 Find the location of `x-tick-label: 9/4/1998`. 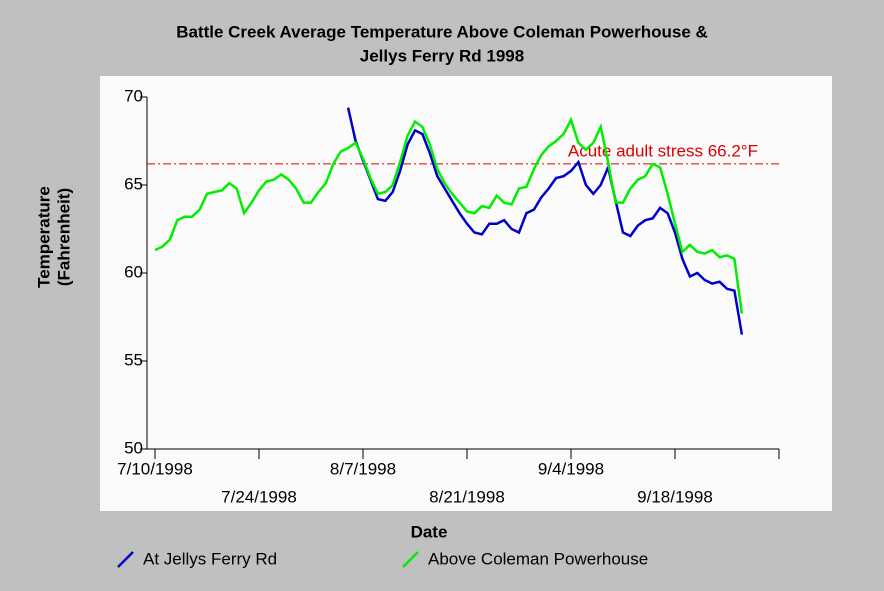

x-tick-label: 9/4/1998 is located at coordinates (571, 468).